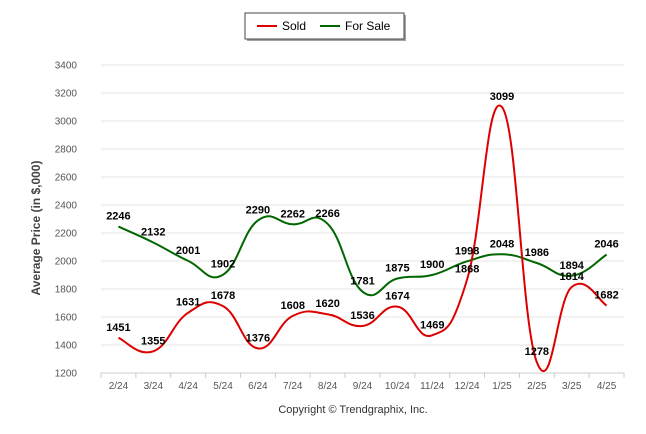 The width and height of the screenshot is (646, 434). Describe the element at coordinates (537, 386) in the screenshot. I see `x-tick-label: 2/25` at that location.